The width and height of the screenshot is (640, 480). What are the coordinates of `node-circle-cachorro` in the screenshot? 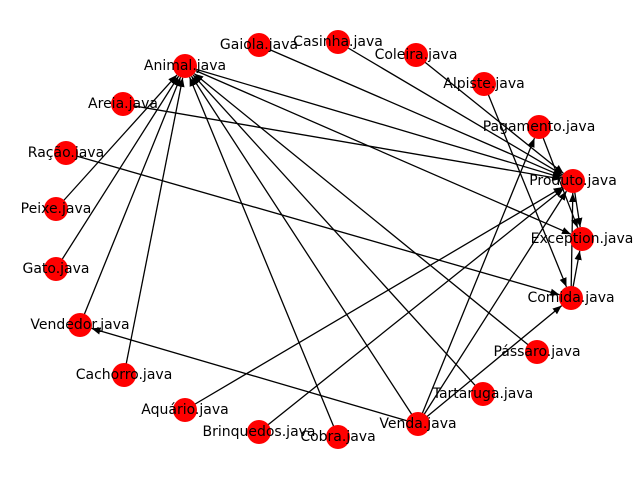 It's located at (124, 375).